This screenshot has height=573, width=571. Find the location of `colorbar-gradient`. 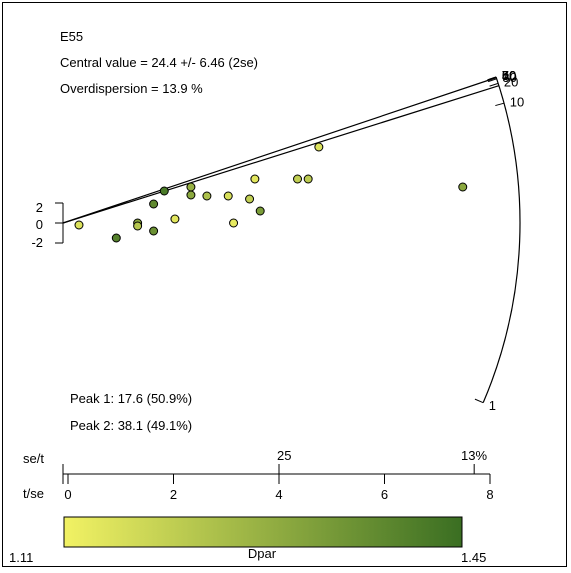

colorbar-gradient is located at coordinates (263, 532).